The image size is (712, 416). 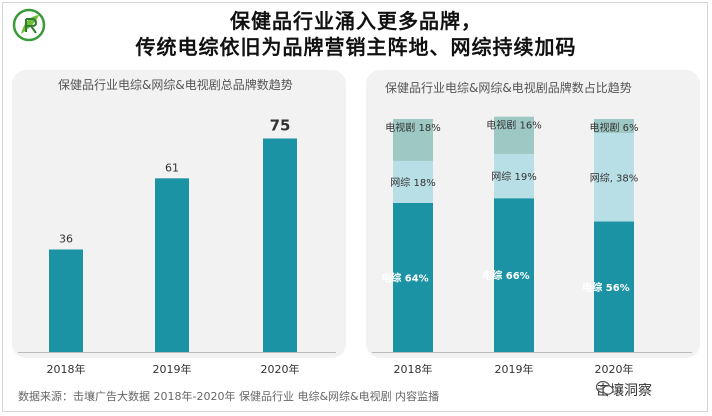 I want to click on segment-label-电综-1: 电综 66%, so click(x=505, y=275).